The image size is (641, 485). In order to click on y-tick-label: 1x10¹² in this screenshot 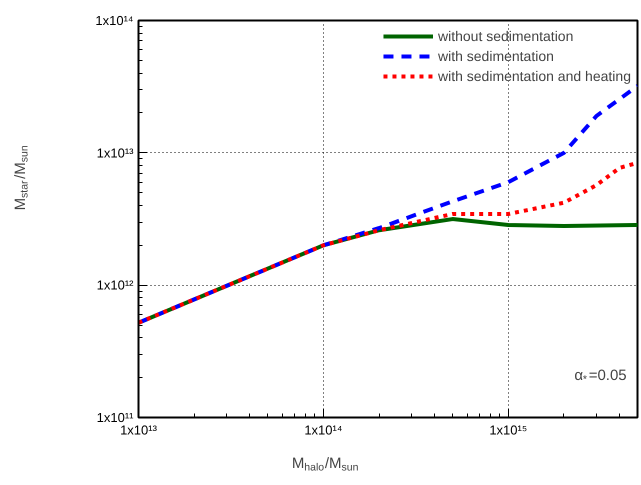, I will do `click(115, 285)`.